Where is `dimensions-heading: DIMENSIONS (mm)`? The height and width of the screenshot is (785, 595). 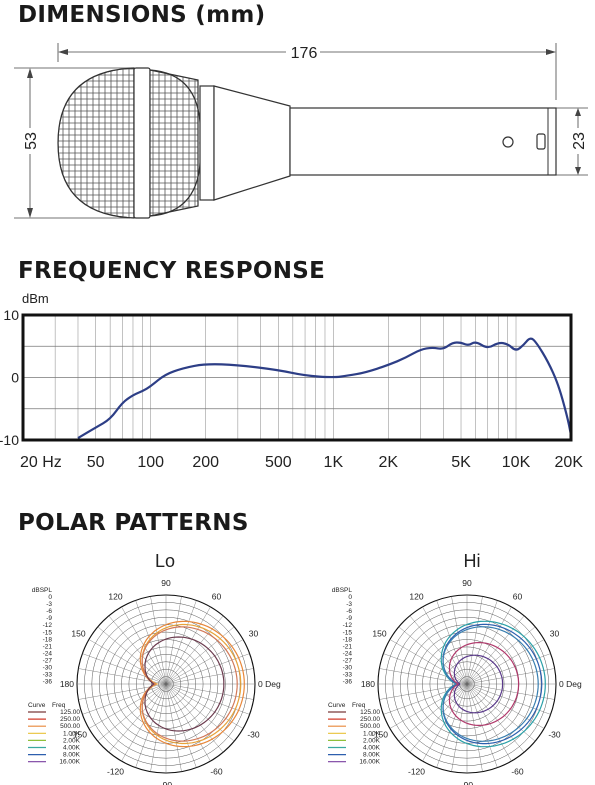 dimensions-heading: DIMENSIONS (mm) is located at coordinates (142, 15).